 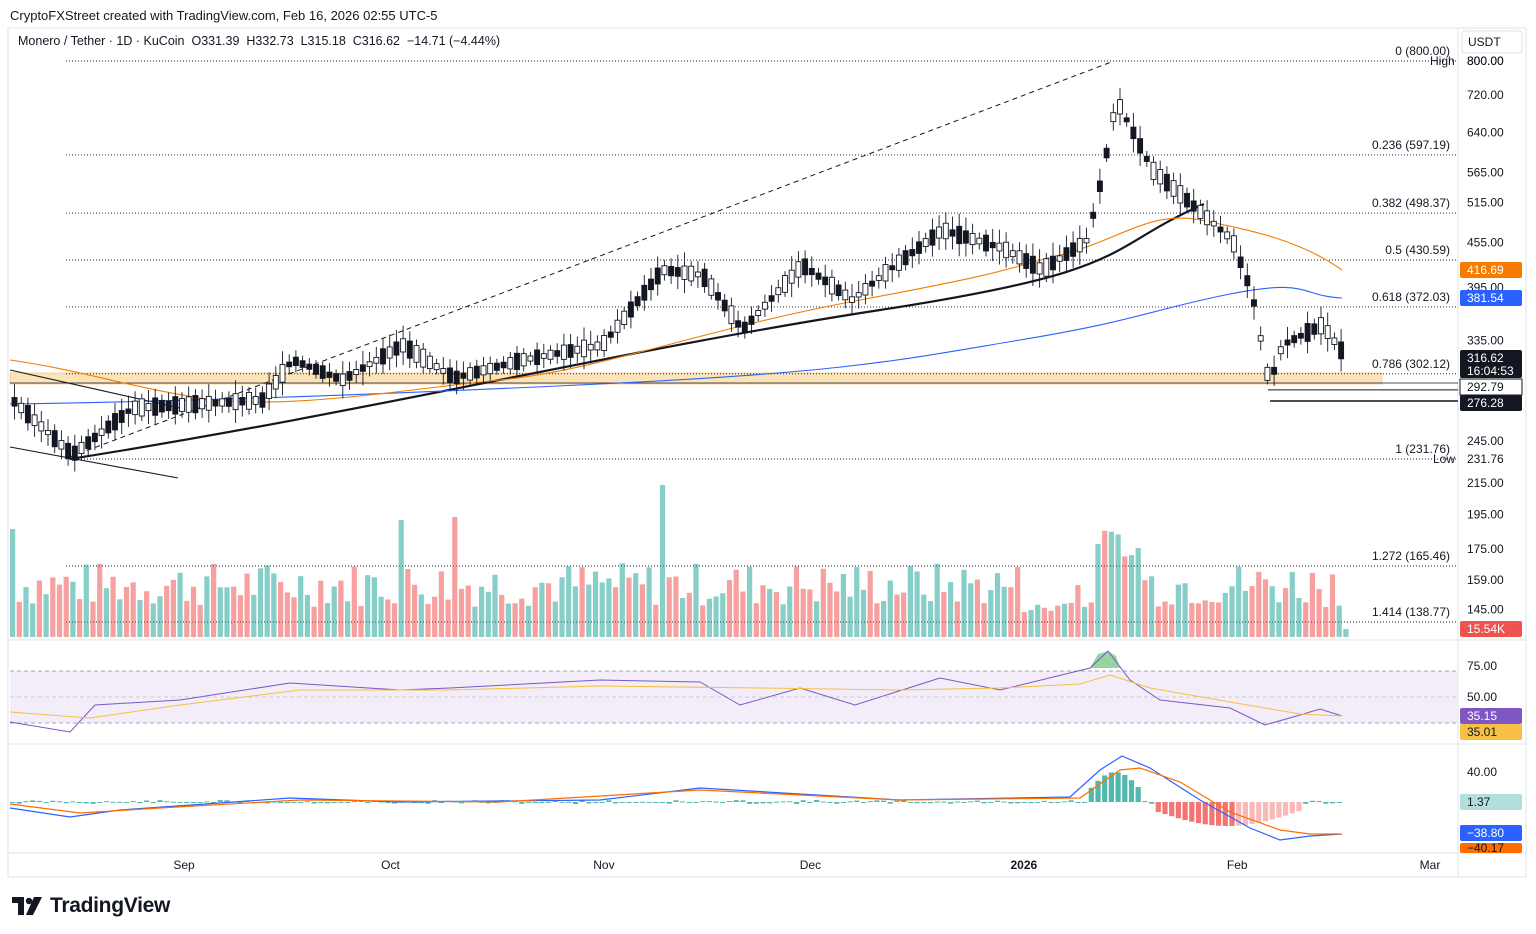 I want to click on tradingview-logo: TradingView, so click(x=91, y=906).